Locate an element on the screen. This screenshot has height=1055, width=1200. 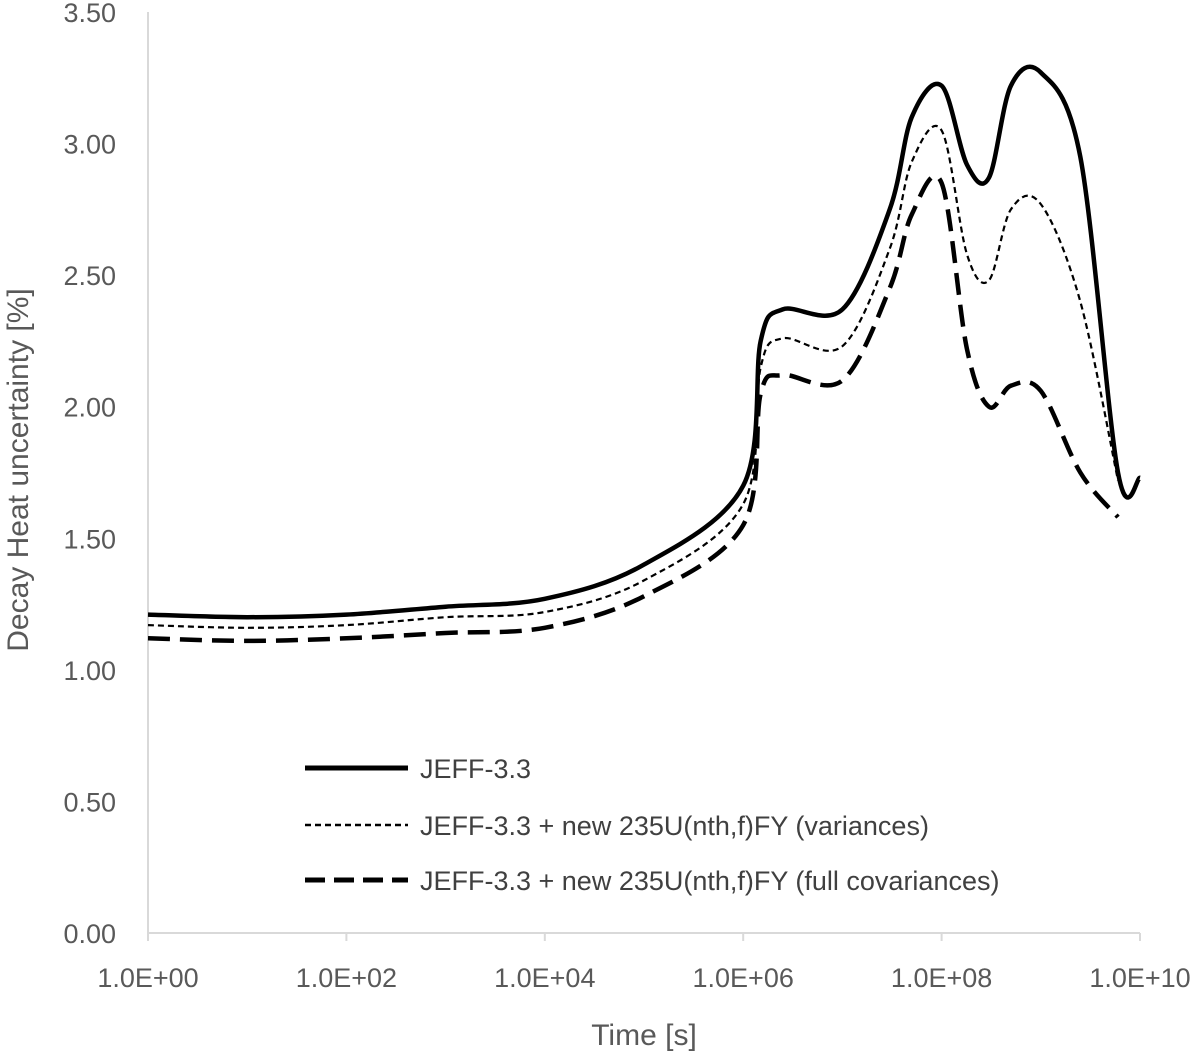
x-axis-title: Time [s] is located at coordinates (644, 1035).